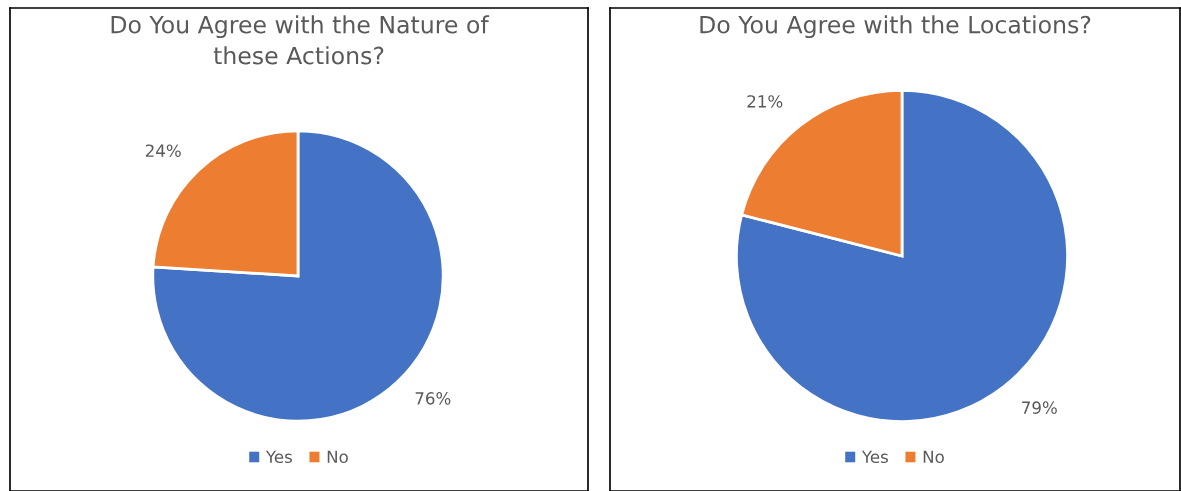  I want to click on data-label: 24%, so click(163, 150).